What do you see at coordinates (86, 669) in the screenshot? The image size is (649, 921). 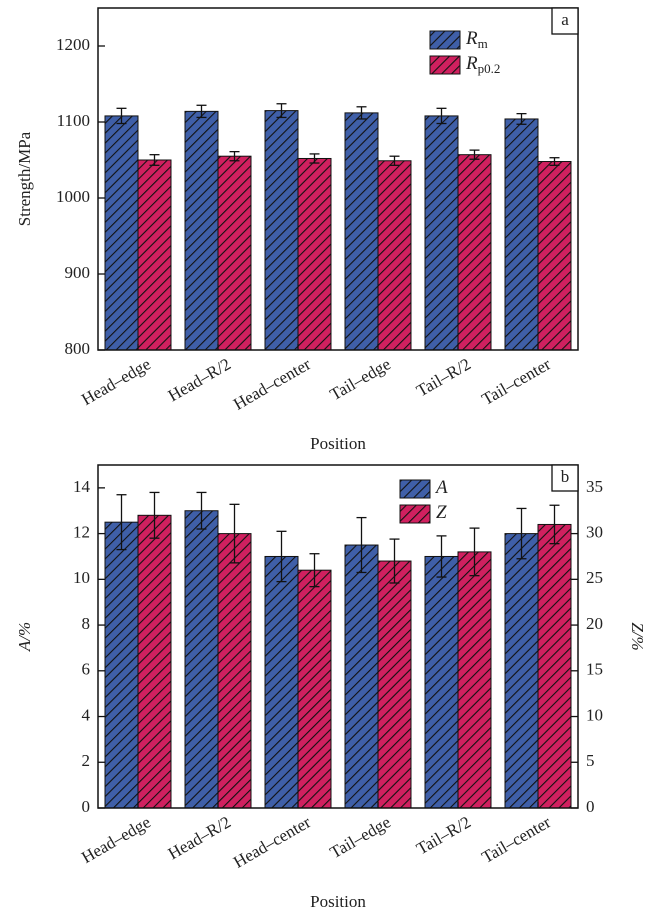 I see `y-tick-label: 6` at bounding box center [86, 669].